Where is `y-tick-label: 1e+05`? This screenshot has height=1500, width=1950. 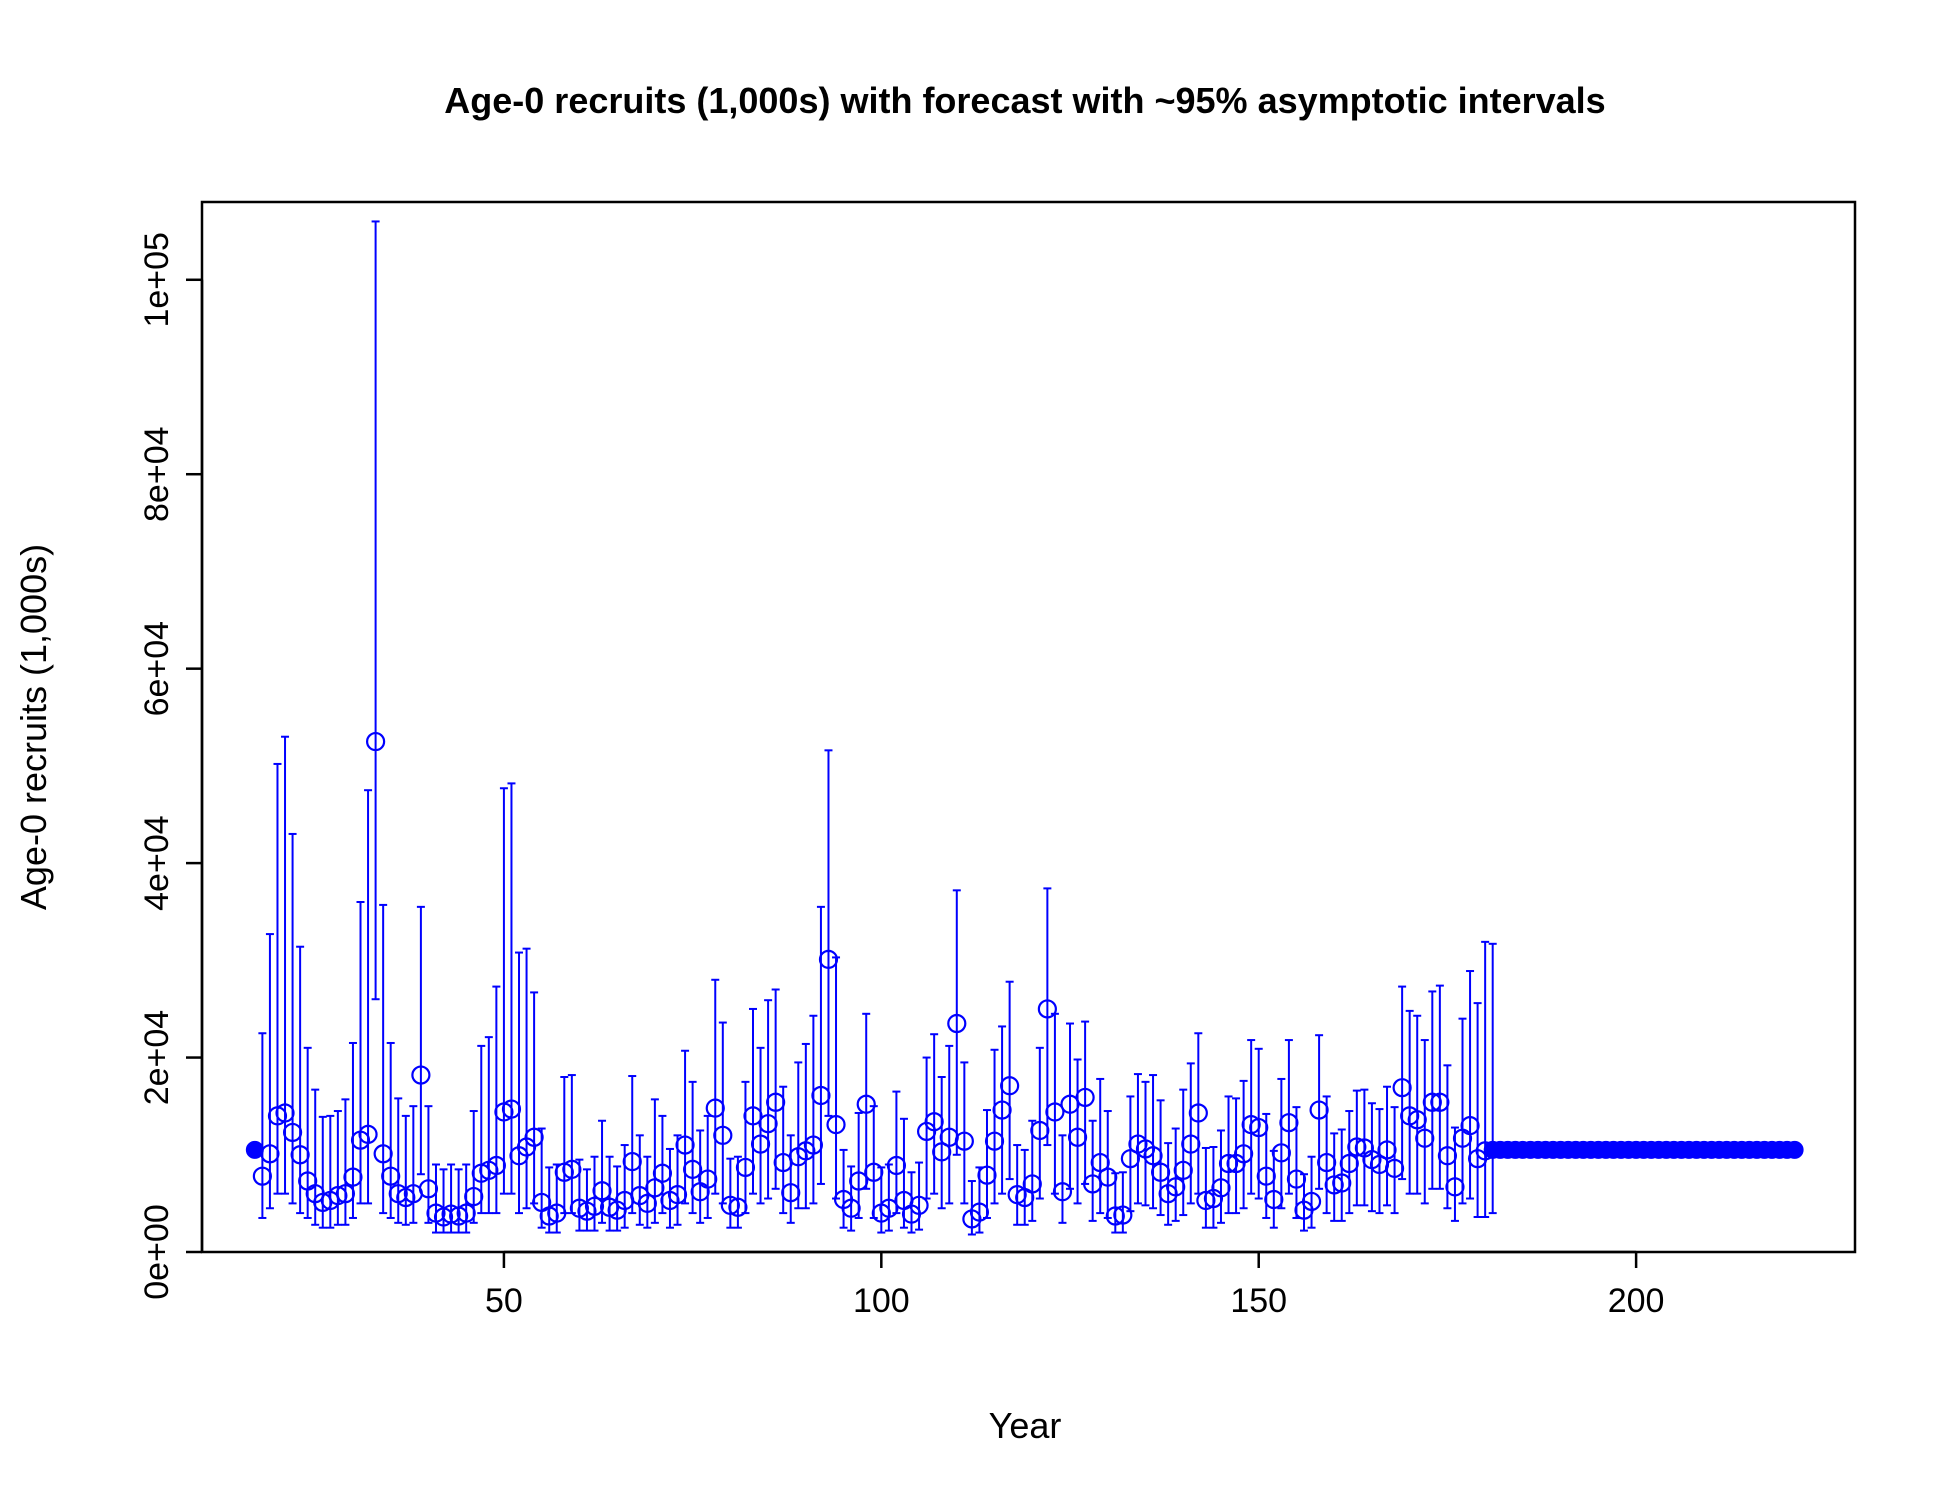
y-tick-label: 1e+05 is located at coordinates (157, 280).